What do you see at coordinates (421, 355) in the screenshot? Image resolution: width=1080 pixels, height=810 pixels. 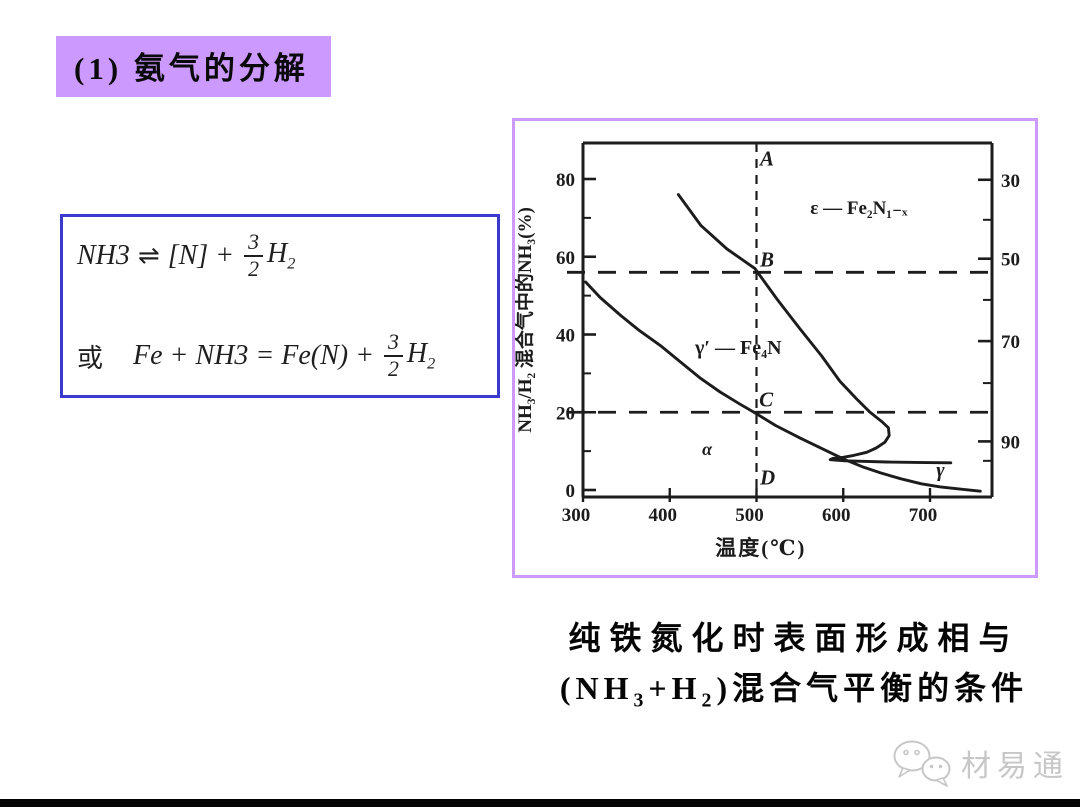 I see `formula2-h: H2` at bounding box center [421, 355].